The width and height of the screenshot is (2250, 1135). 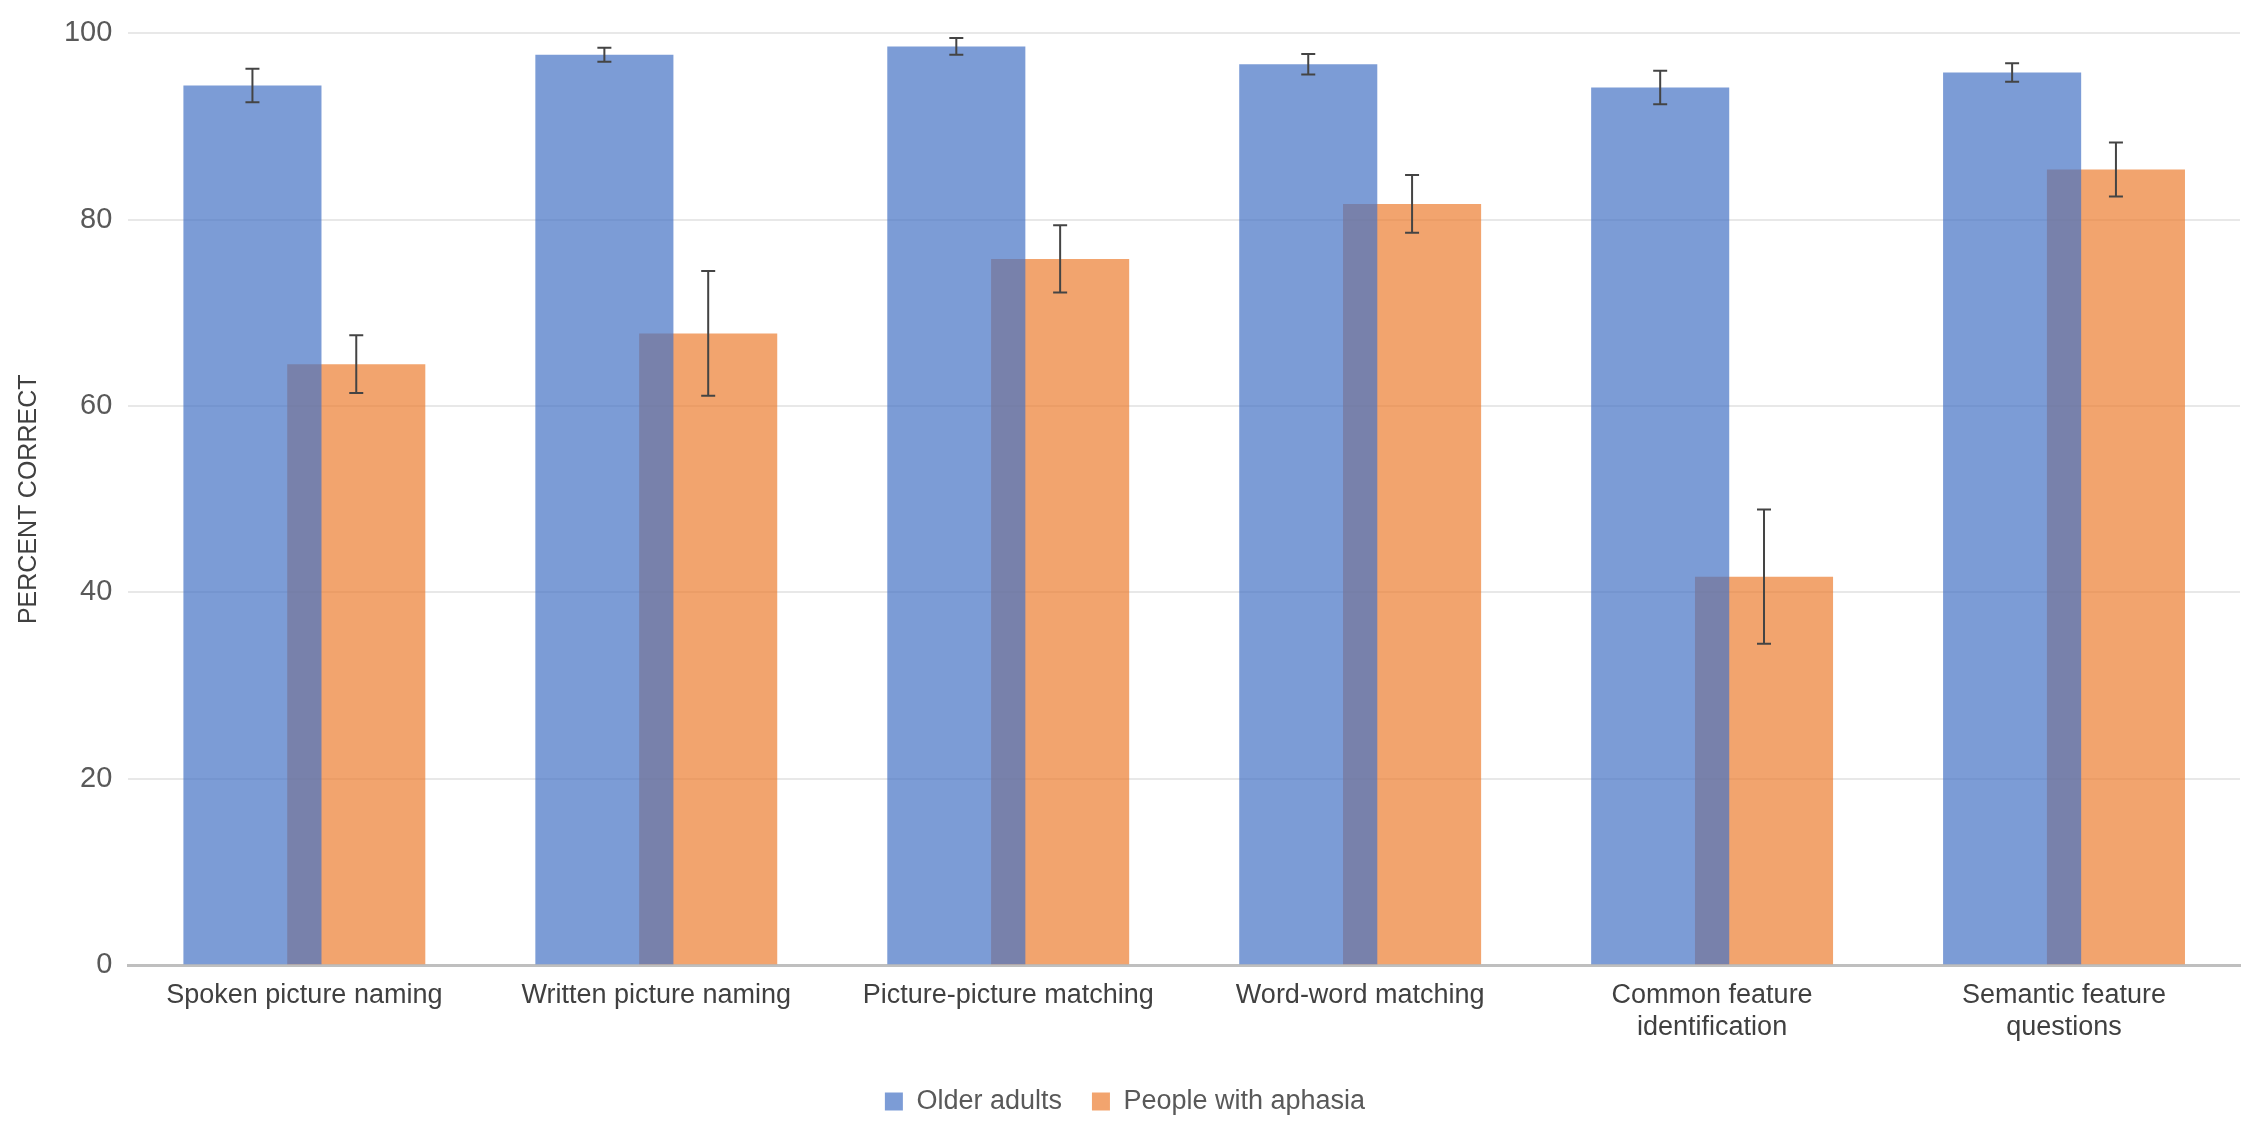 I want to click on x-tick-label: Semantic feature questions, so click(x=2064, y=1010).